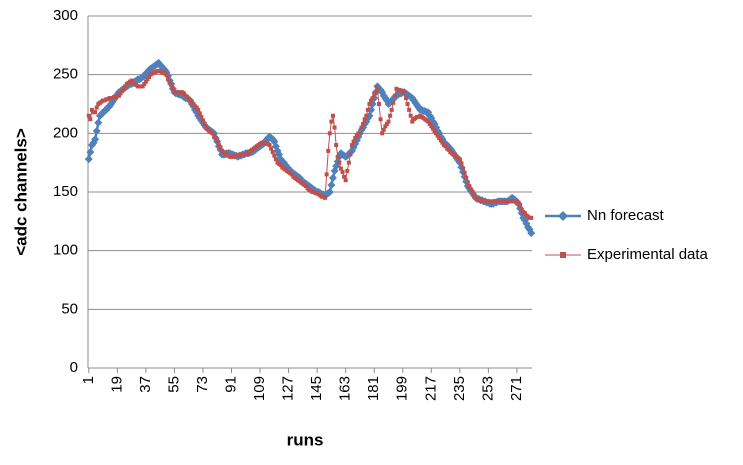  Describe the element at coordinates (202, 384) in the screenshot. I see `x-tick-label: 73` at that location.